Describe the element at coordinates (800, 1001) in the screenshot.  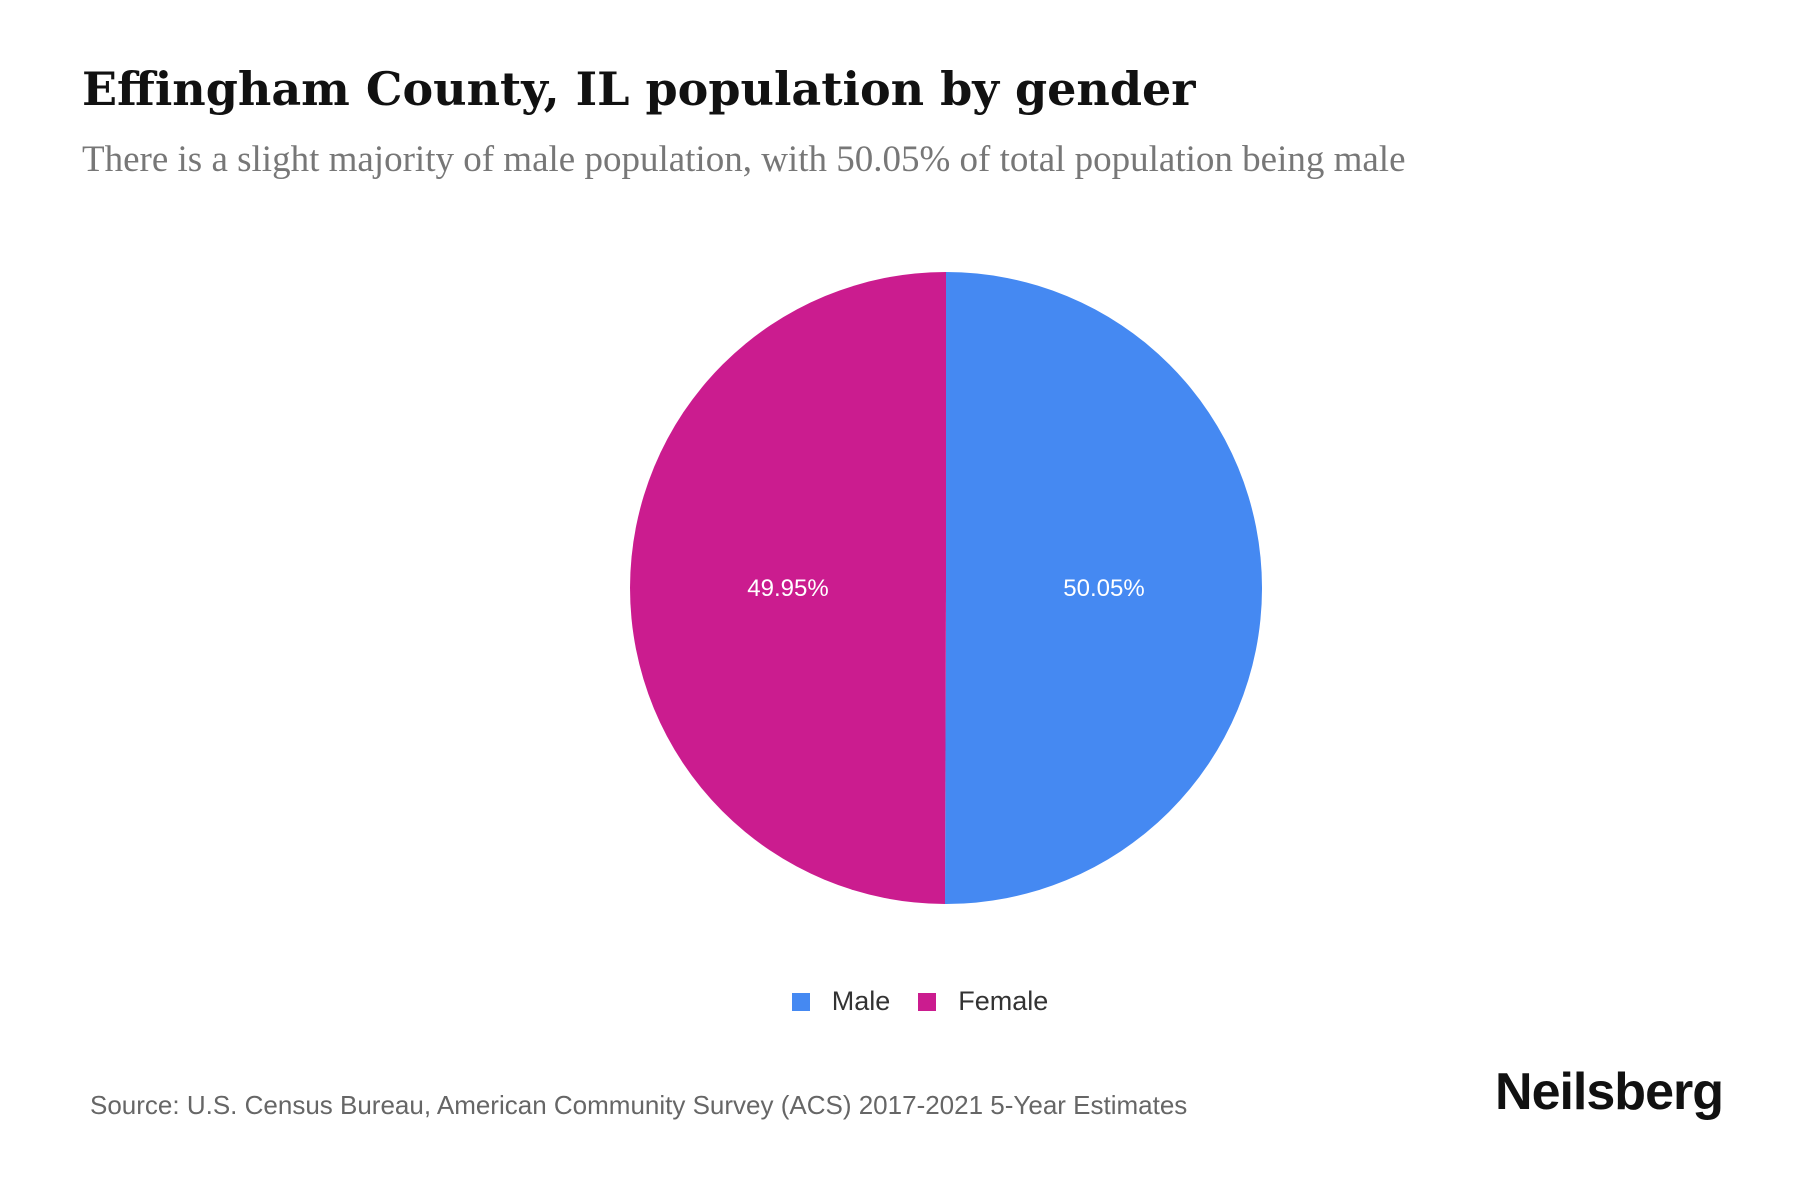
I see `legend-swatch-male` at that location.